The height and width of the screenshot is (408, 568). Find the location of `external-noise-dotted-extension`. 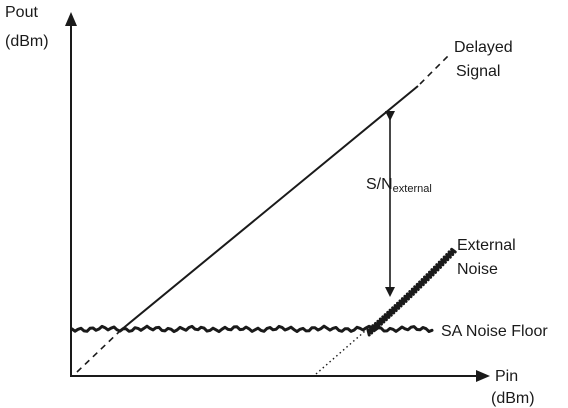

external-noise-dotted-extension is located at coordinates (344, 349).